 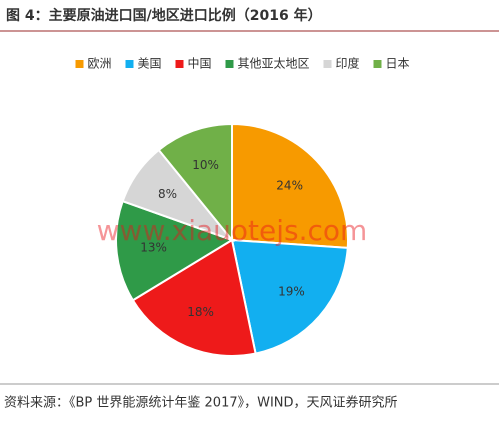 I want to click on data-label: 18%, so click(x=200, y=312).